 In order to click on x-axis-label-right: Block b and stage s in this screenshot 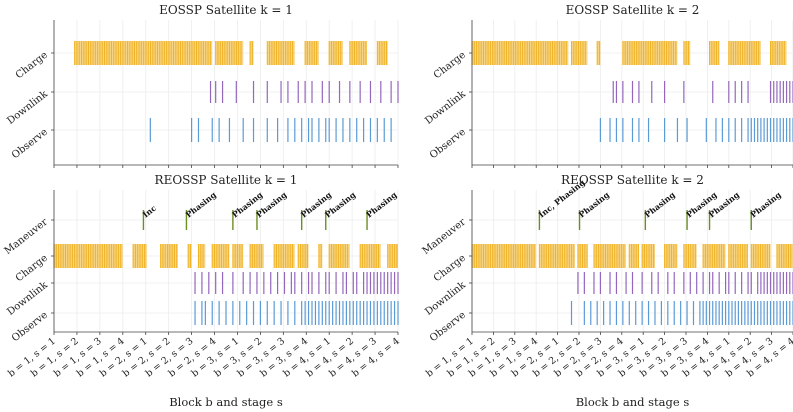, I will do `click(633, 402)`.